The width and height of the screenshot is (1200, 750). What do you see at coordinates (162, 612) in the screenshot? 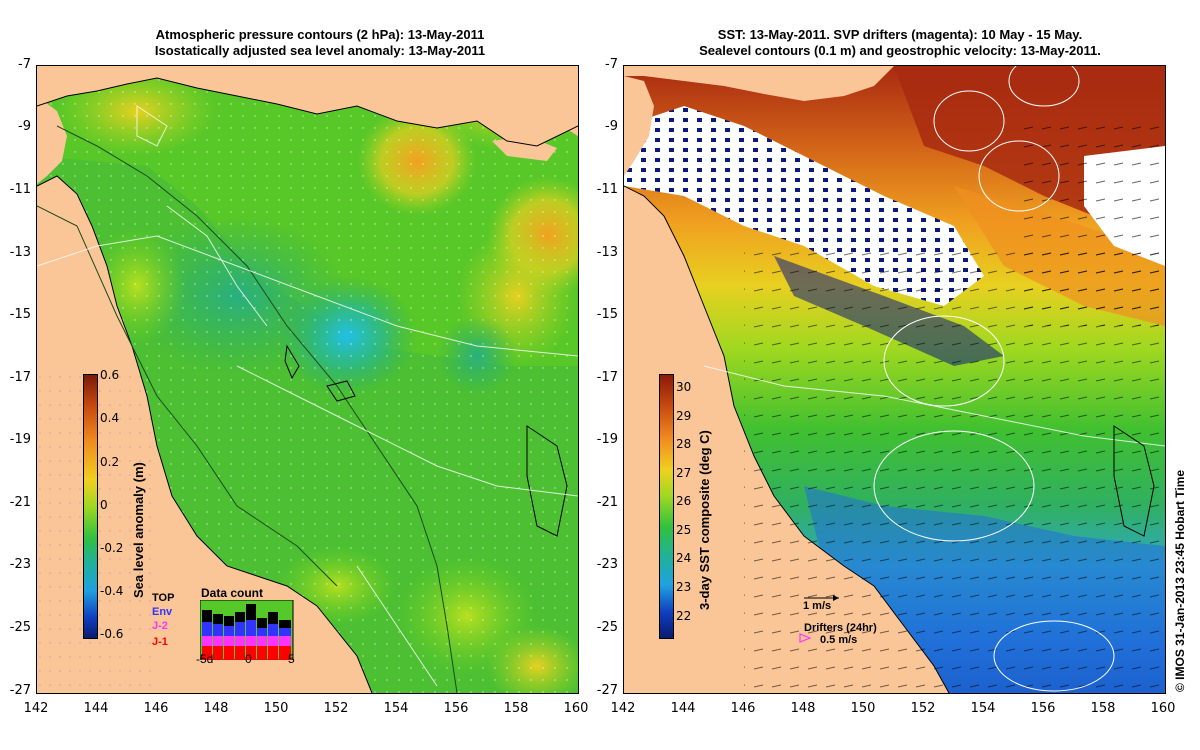
I see `inset-legend-env: Env` at bounding box center [162, 612].